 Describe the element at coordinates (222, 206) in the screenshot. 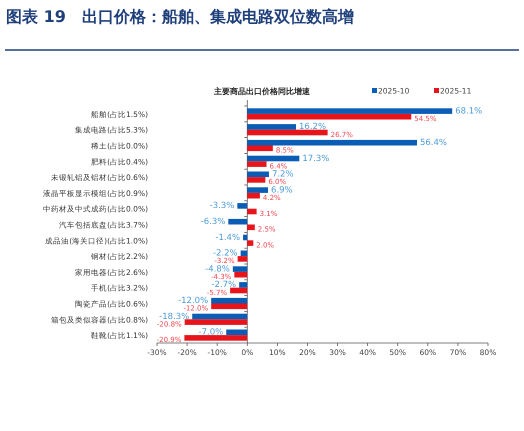

I see `data-label: -3.3%` at that location.